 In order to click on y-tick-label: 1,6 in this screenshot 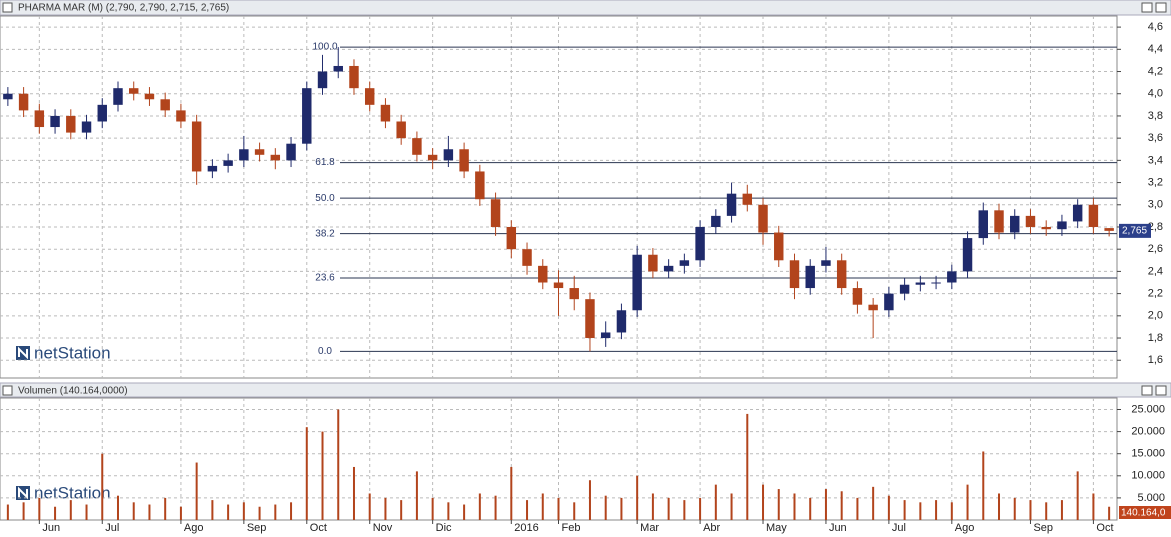, I will do `click(1155, 360)`.